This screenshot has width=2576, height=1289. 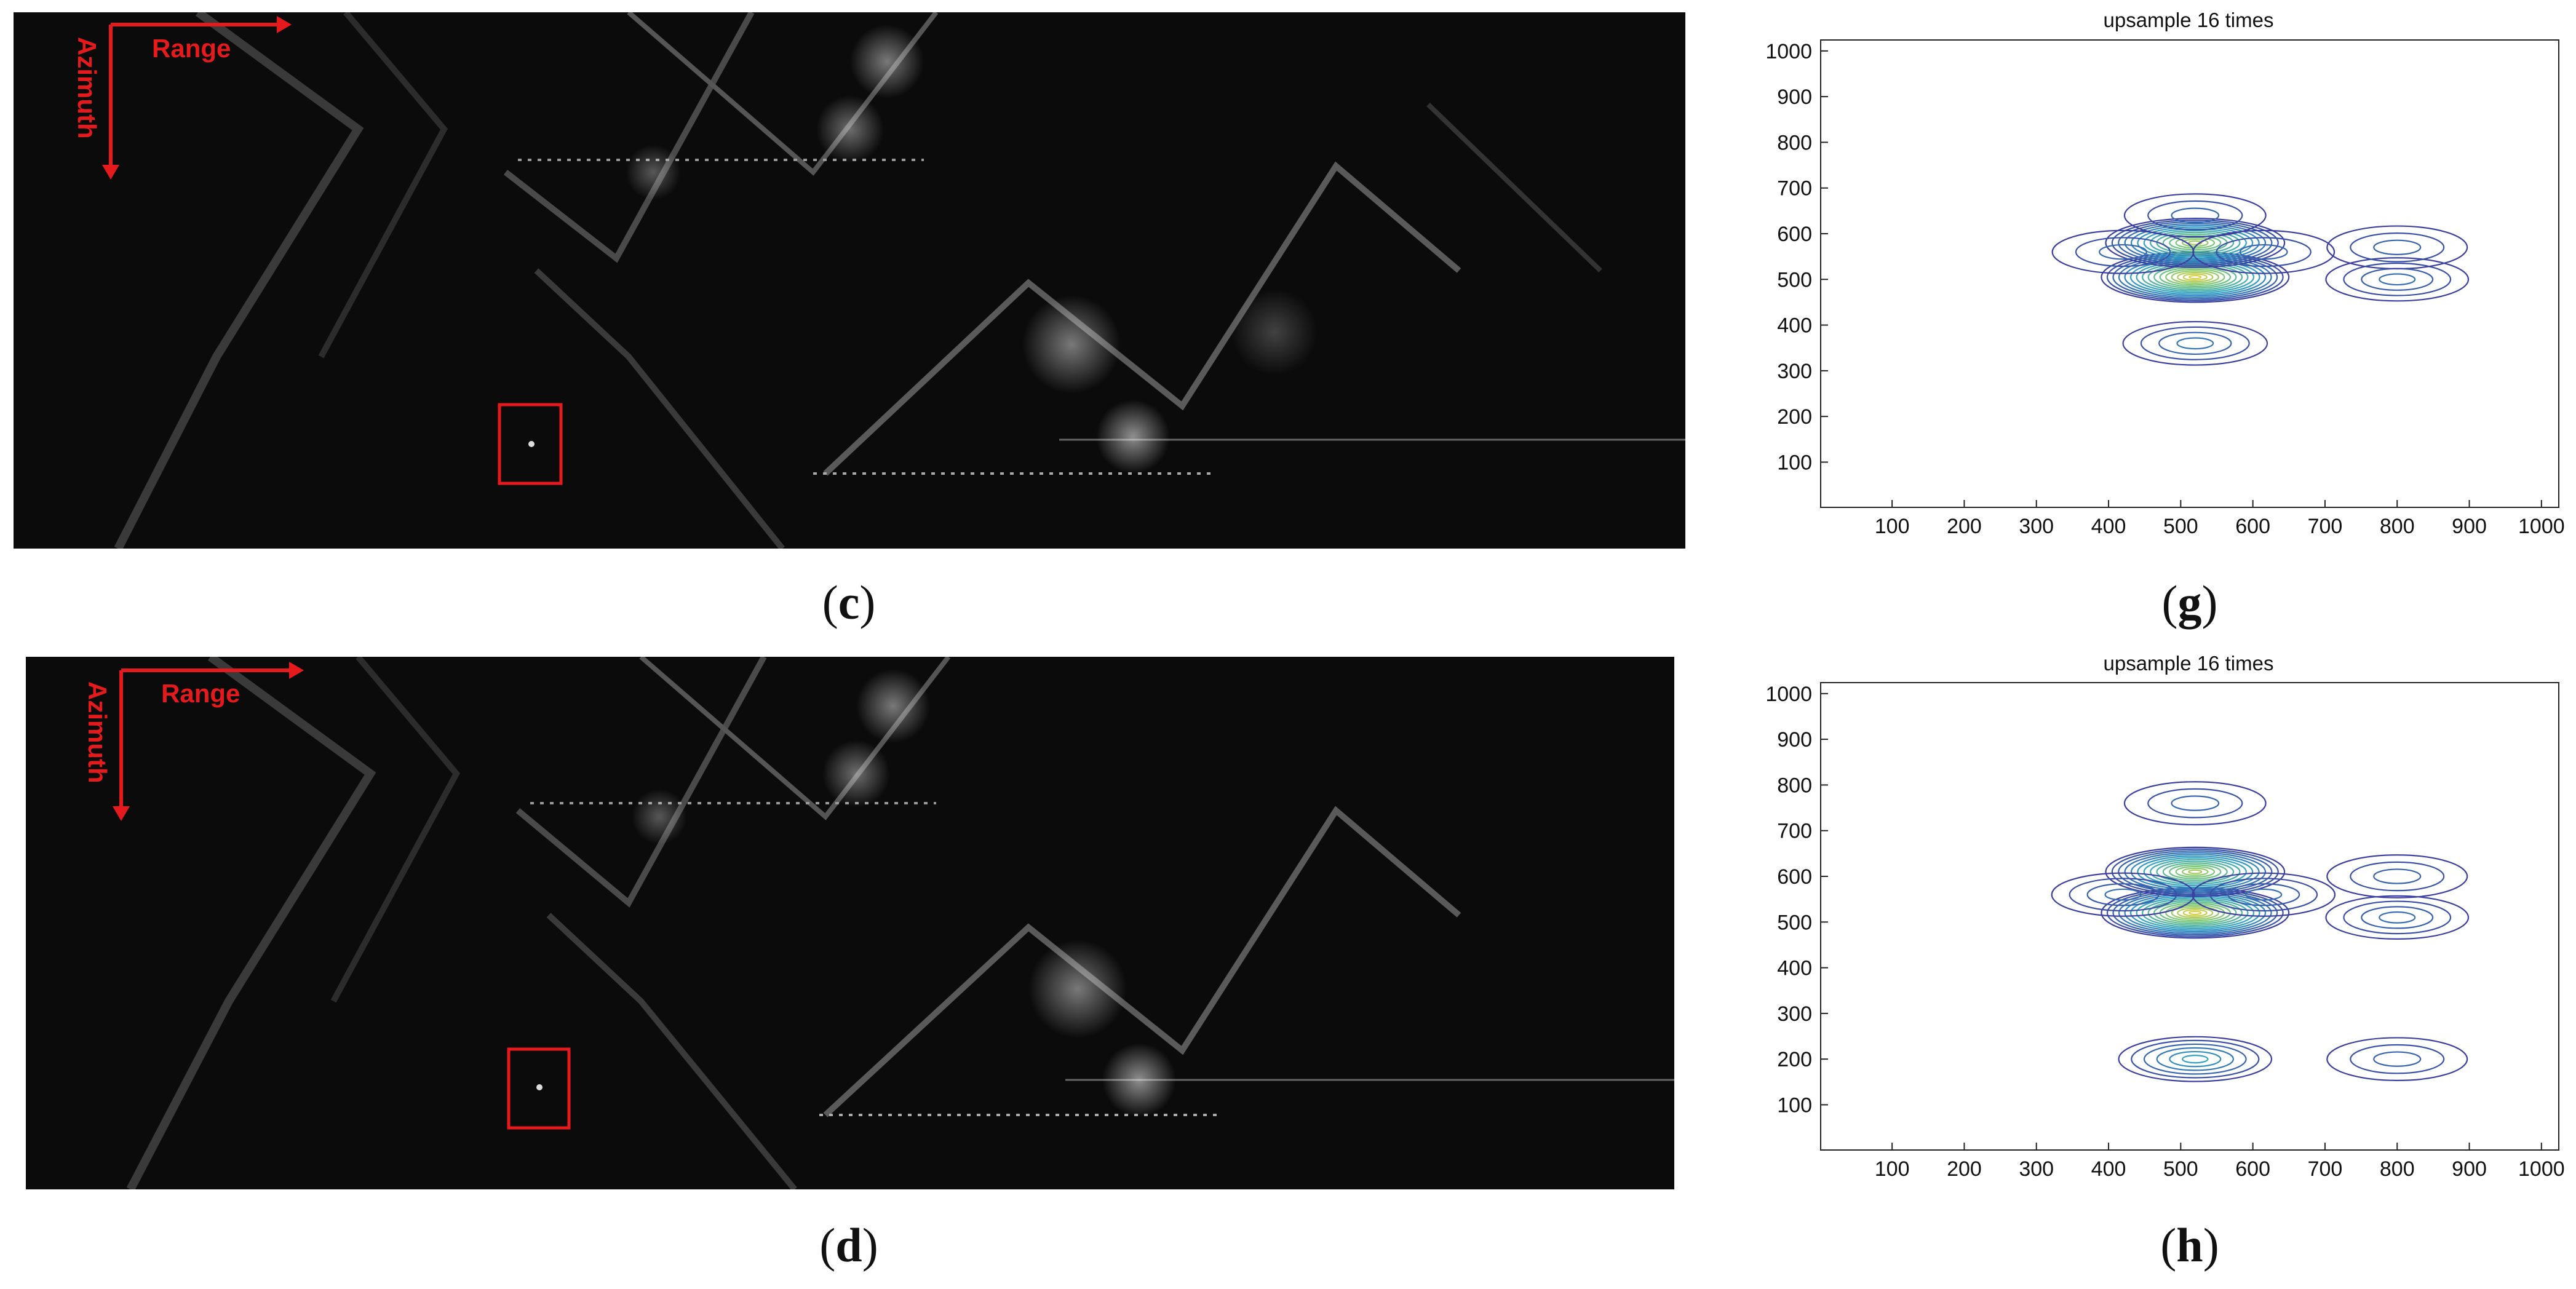 I want to click on caption-c: (c), so click(x=849, y=602).